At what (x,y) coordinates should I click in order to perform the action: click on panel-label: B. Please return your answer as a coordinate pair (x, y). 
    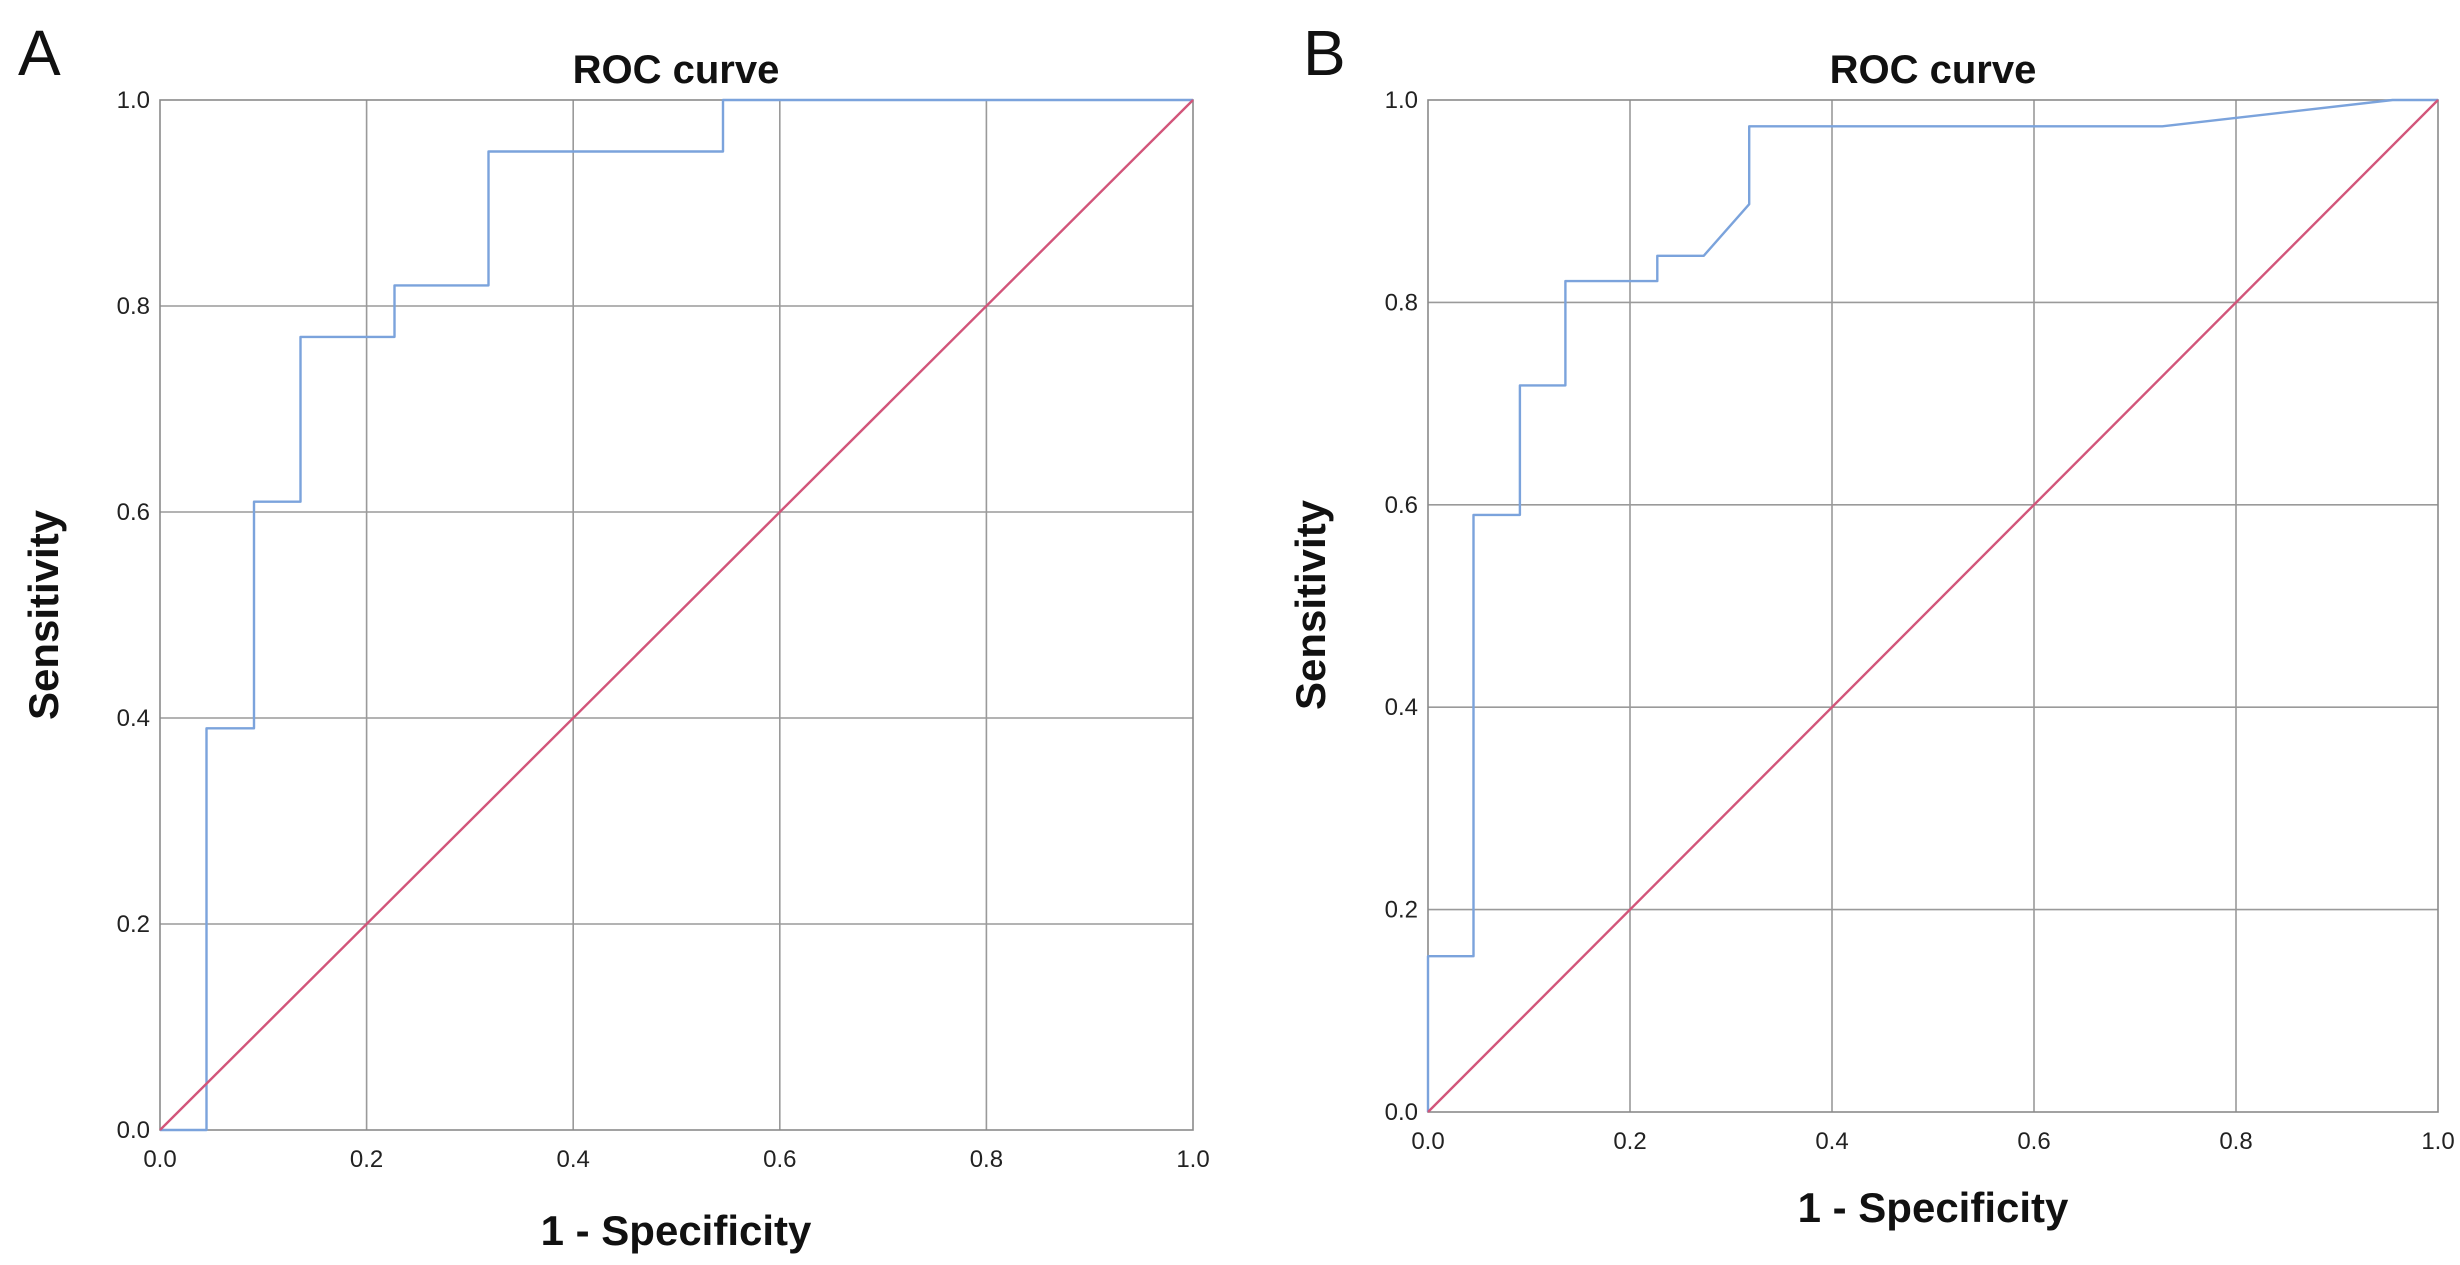
    Looking at the image, I should click on (1324, 53).